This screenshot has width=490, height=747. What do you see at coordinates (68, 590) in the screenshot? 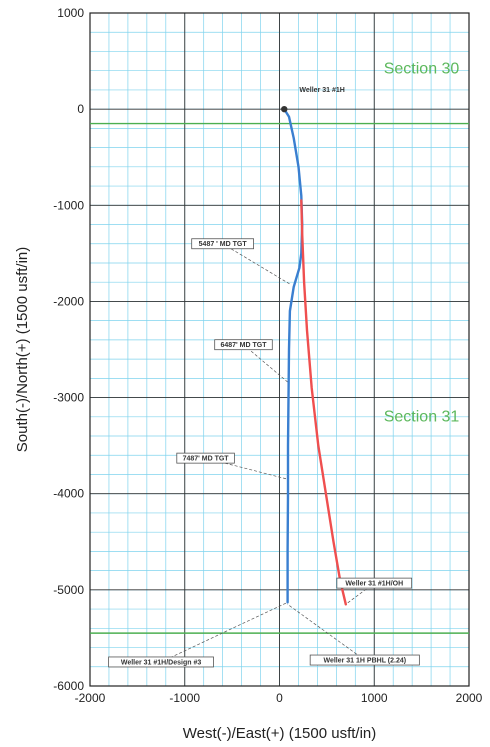
I see `y-tick-label: -5000` at bounding box center [68, 590].